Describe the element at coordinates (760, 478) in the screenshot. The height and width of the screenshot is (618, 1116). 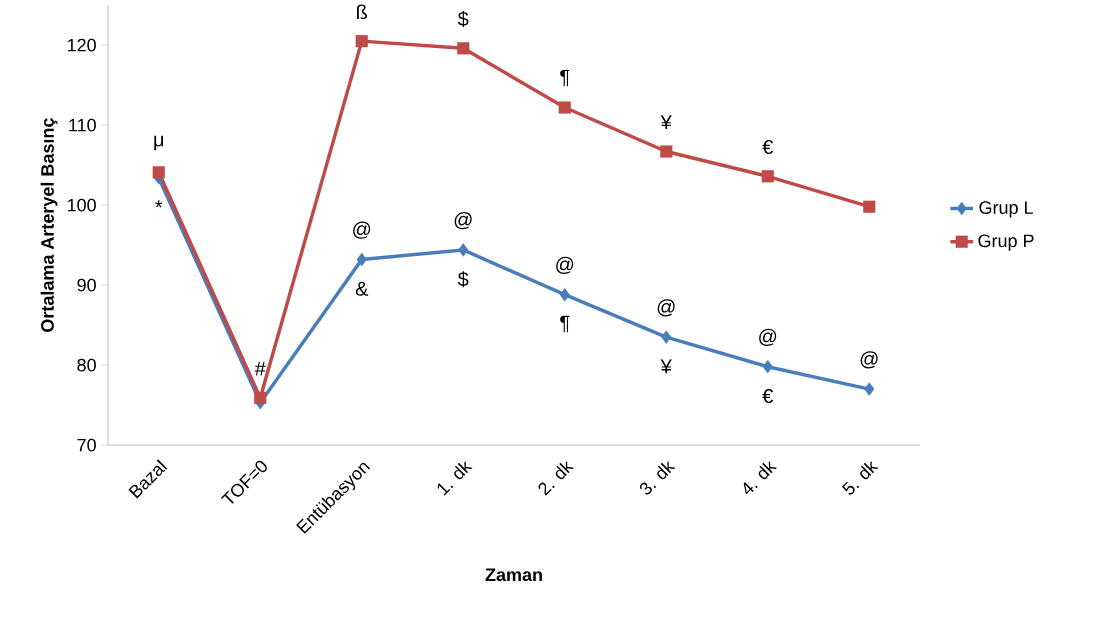
I see `x-tick-label: 4. dk` at that location.